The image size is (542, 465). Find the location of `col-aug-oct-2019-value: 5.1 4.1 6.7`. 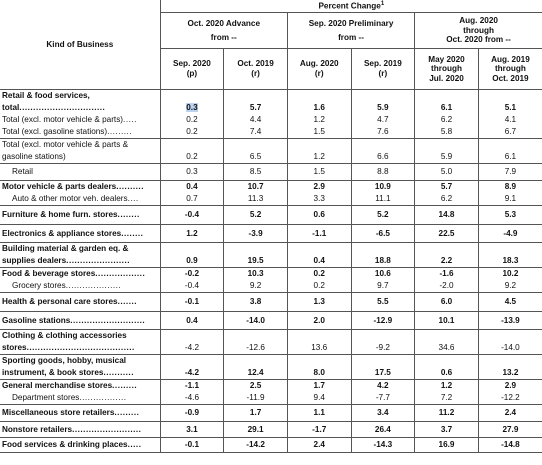

col-aug-oct-2019-value: 5.1 4.1 6.7 is located at coordinates (510, 114).